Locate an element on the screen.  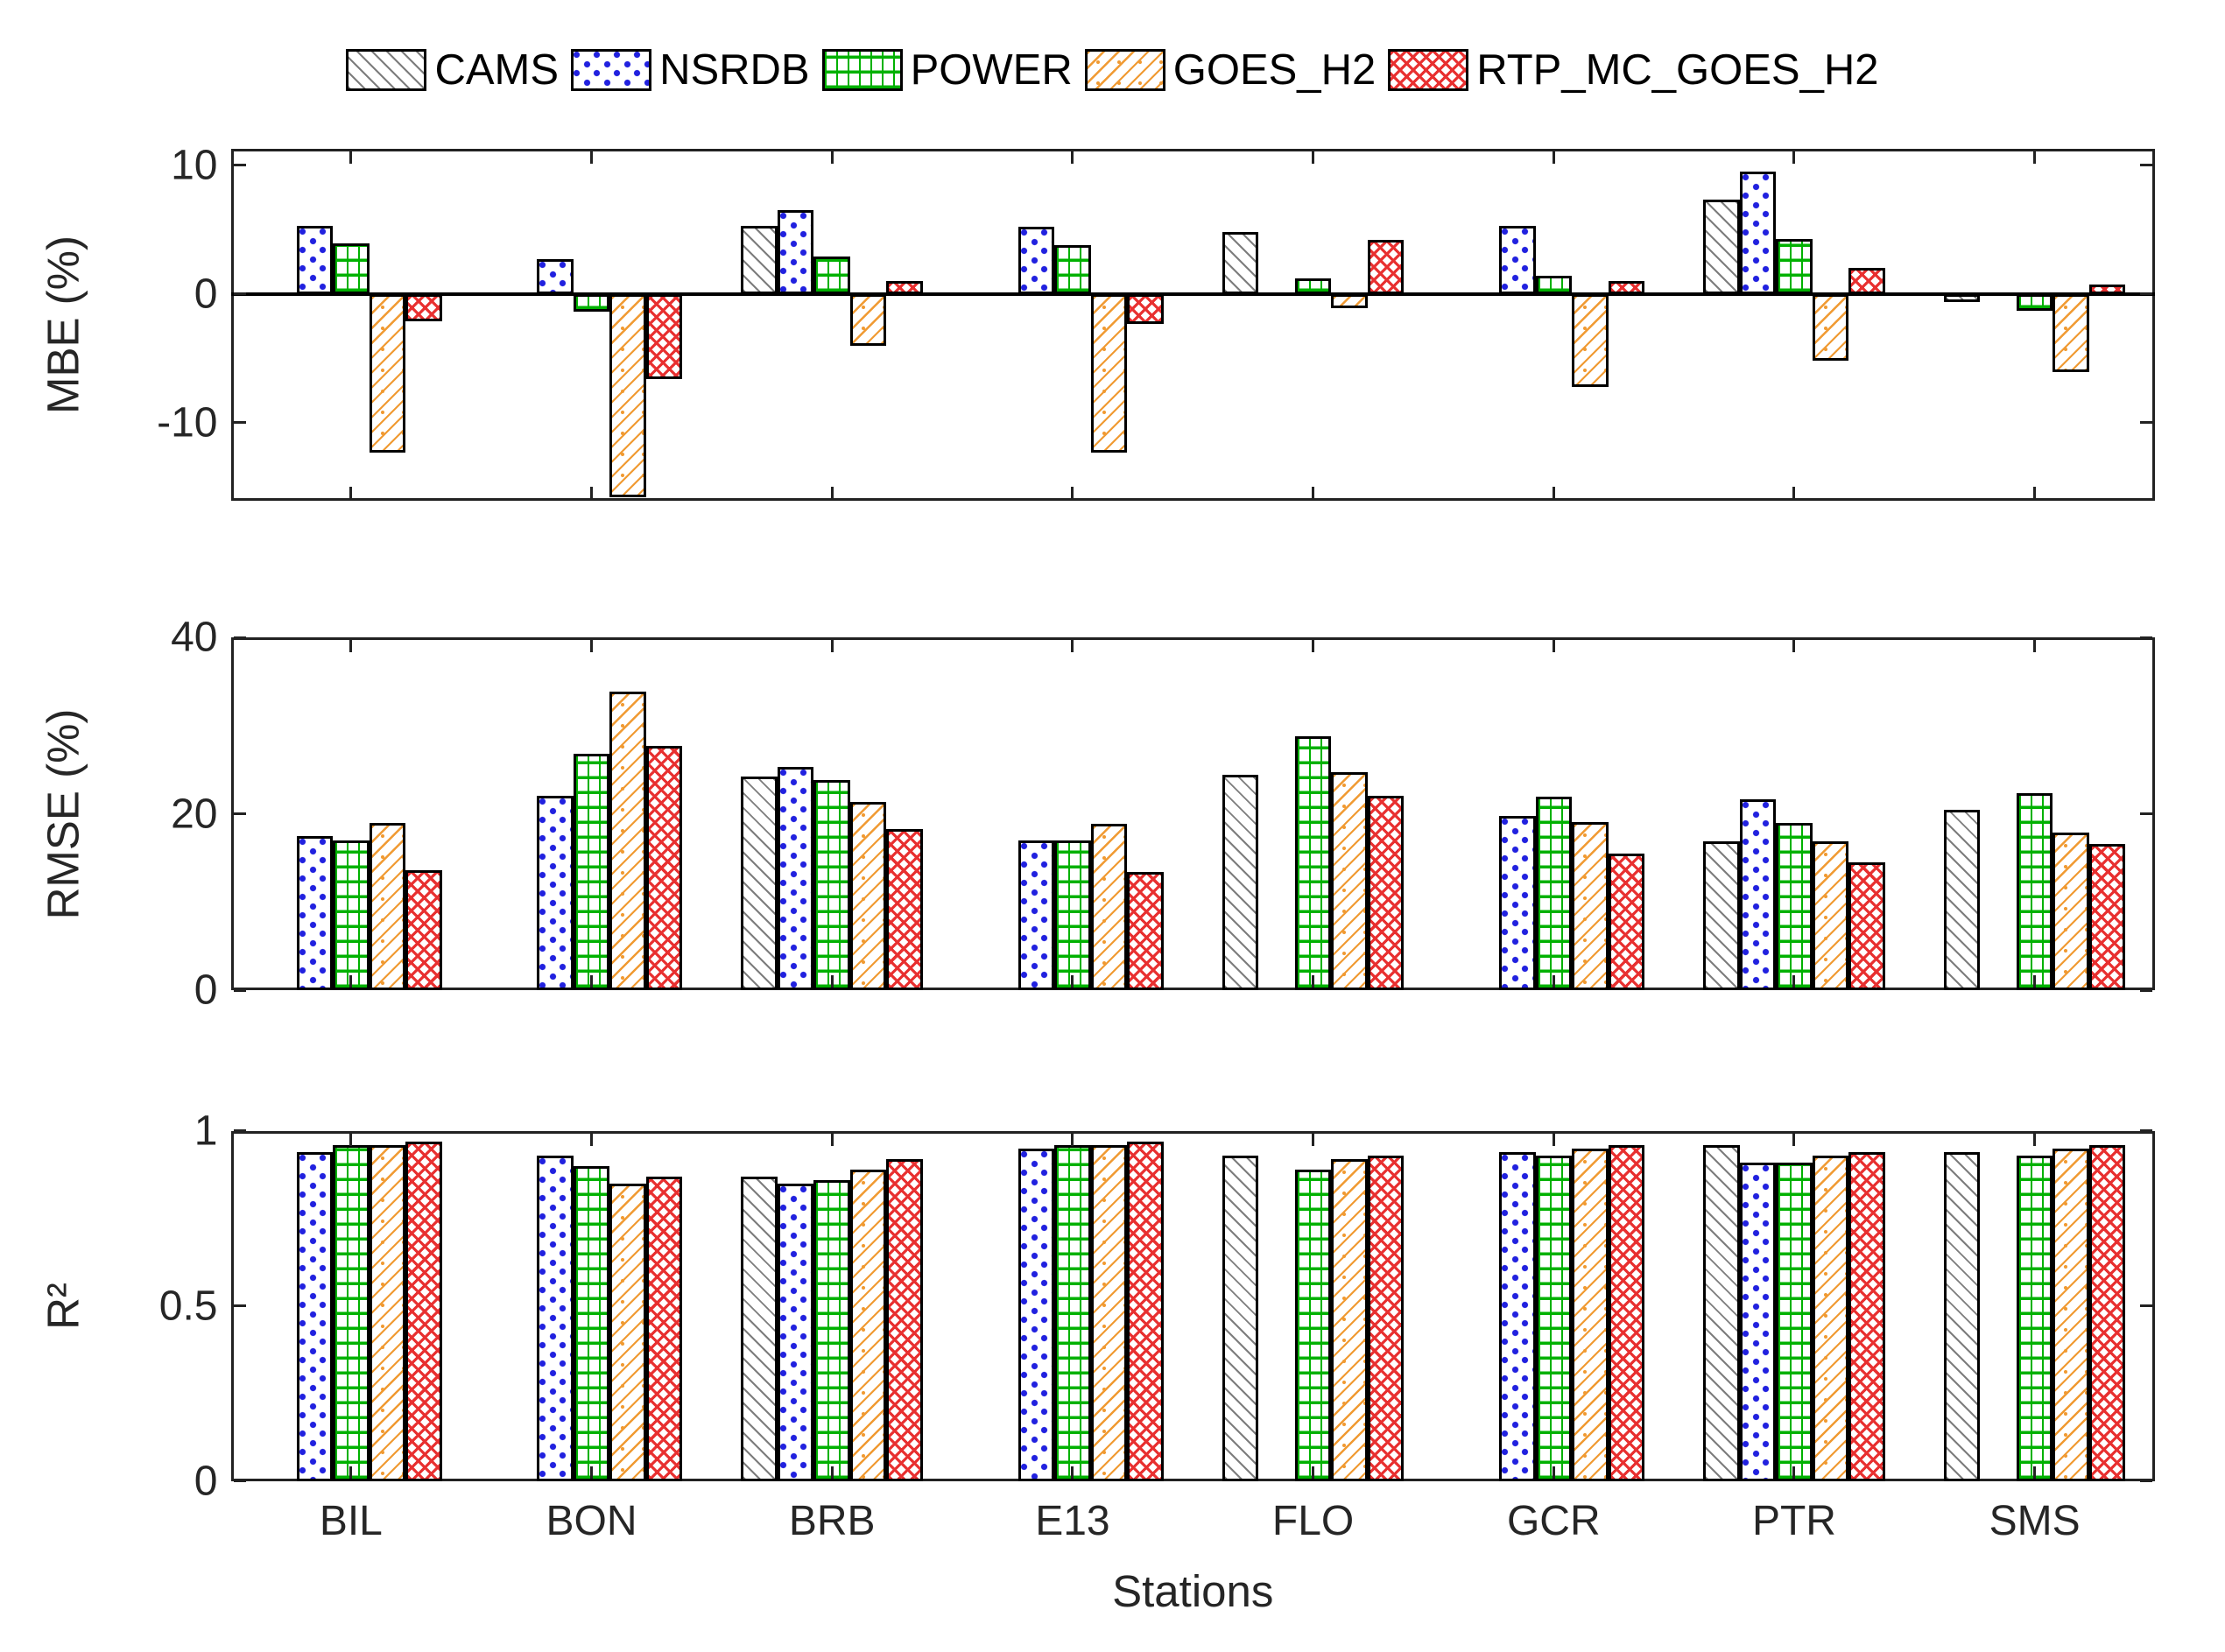
bar-power-gcr is located at coordinates (1554, 285).